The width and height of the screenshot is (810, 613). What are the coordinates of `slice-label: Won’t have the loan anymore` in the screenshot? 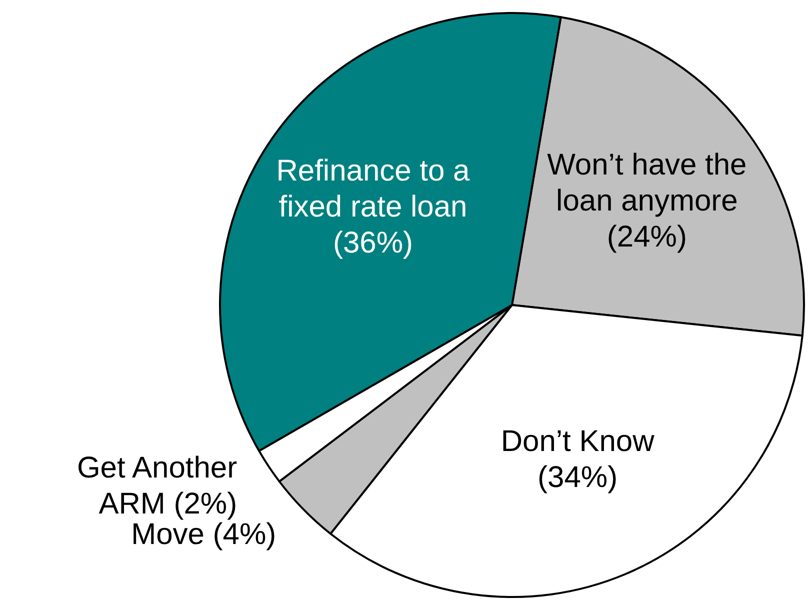 It's located at (647, 183).